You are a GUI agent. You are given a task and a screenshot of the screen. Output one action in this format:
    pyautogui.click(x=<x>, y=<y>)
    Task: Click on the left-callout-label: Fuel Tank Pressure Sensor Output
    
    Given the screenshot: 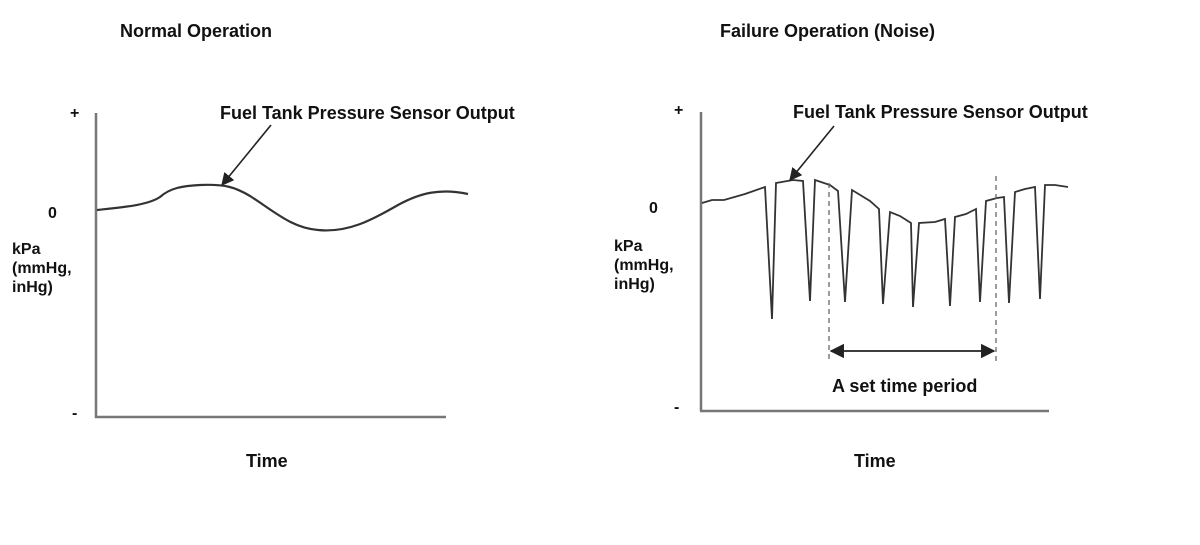 What is the action you would take?
    pyautogui.click(x=367, y=113)
    